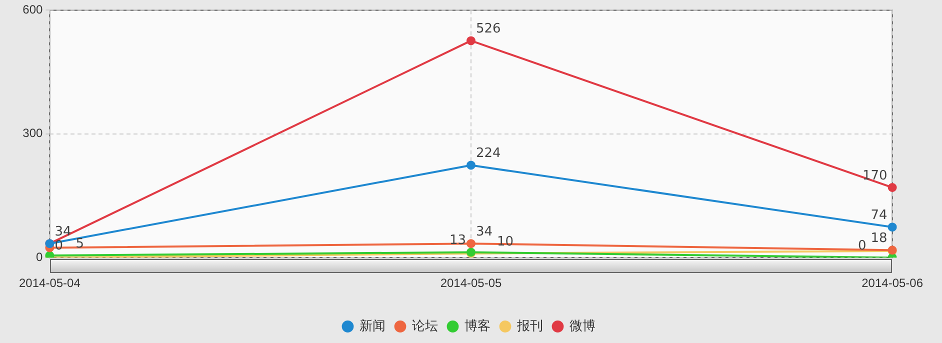  What do you see at coordinates (875, 176) in the screenshot?
I see `data-label: 170` at bounding box center [875, 176].